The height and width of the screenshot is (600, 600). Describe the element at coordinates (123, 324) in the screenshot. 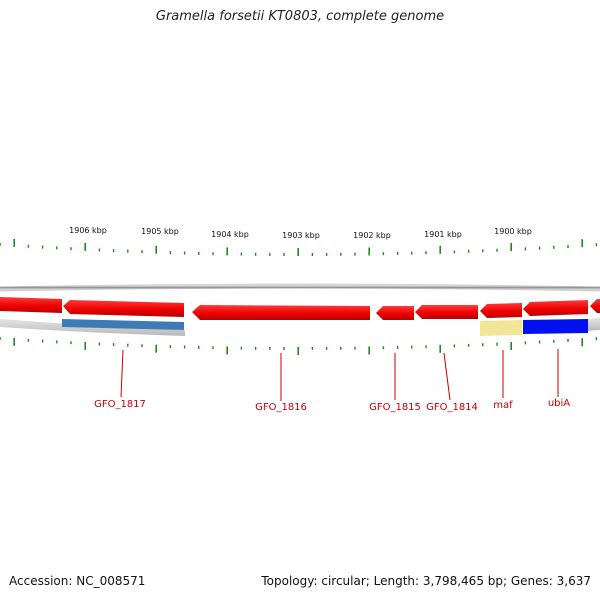

I see `feature-box-steelblue` at that location.